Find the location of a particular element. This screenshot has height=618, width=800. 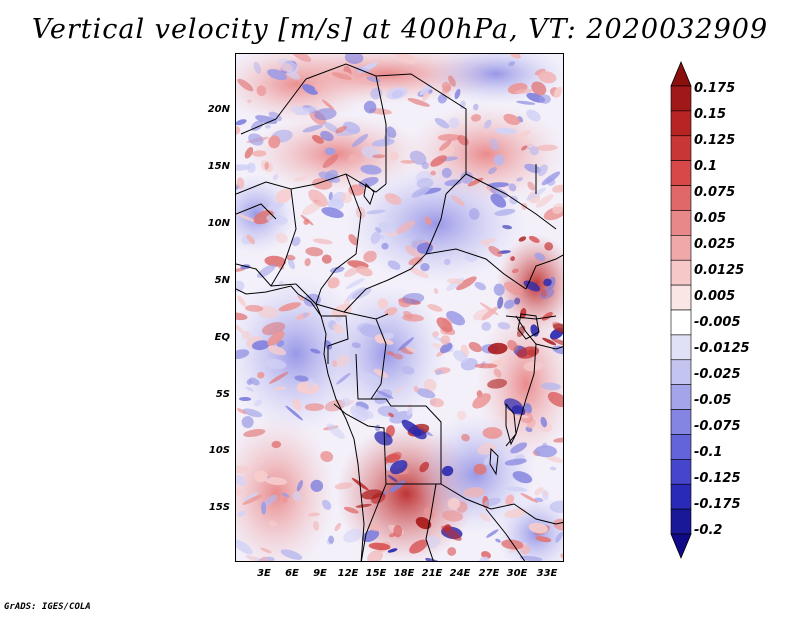

lat-label-5s: 5S is located at coordinates (222, 394).